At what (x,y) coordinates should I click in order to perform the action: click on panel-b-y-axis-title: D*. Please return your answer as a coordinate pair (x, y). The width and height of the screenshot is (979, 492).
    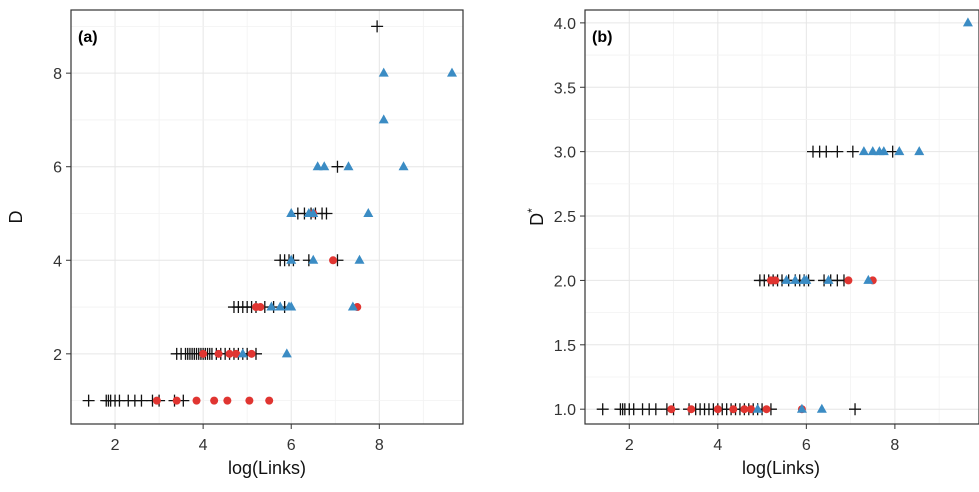
    Looking at the image, I should click on (536, 217).